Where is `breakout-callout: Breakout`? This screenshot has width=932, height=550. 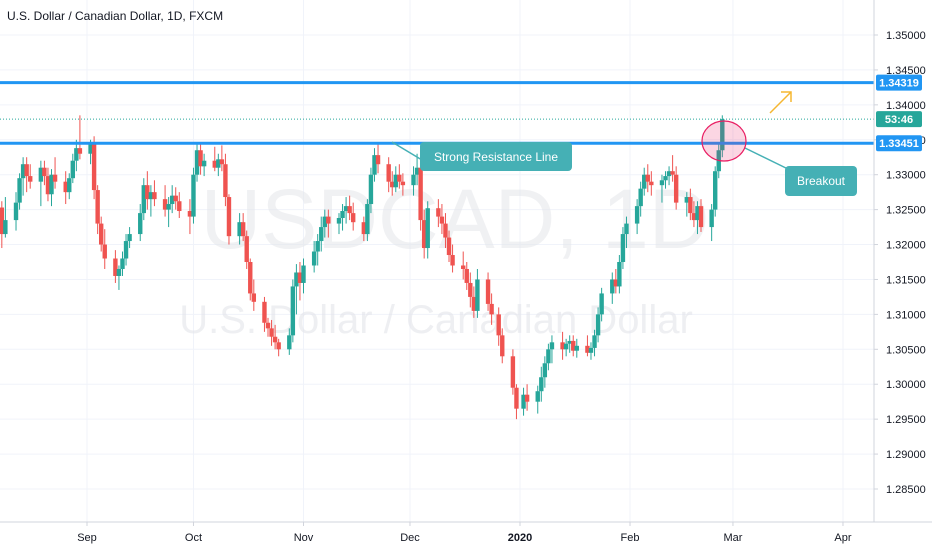
breakout-callout: Breakout is located at coordinates (800, 171).